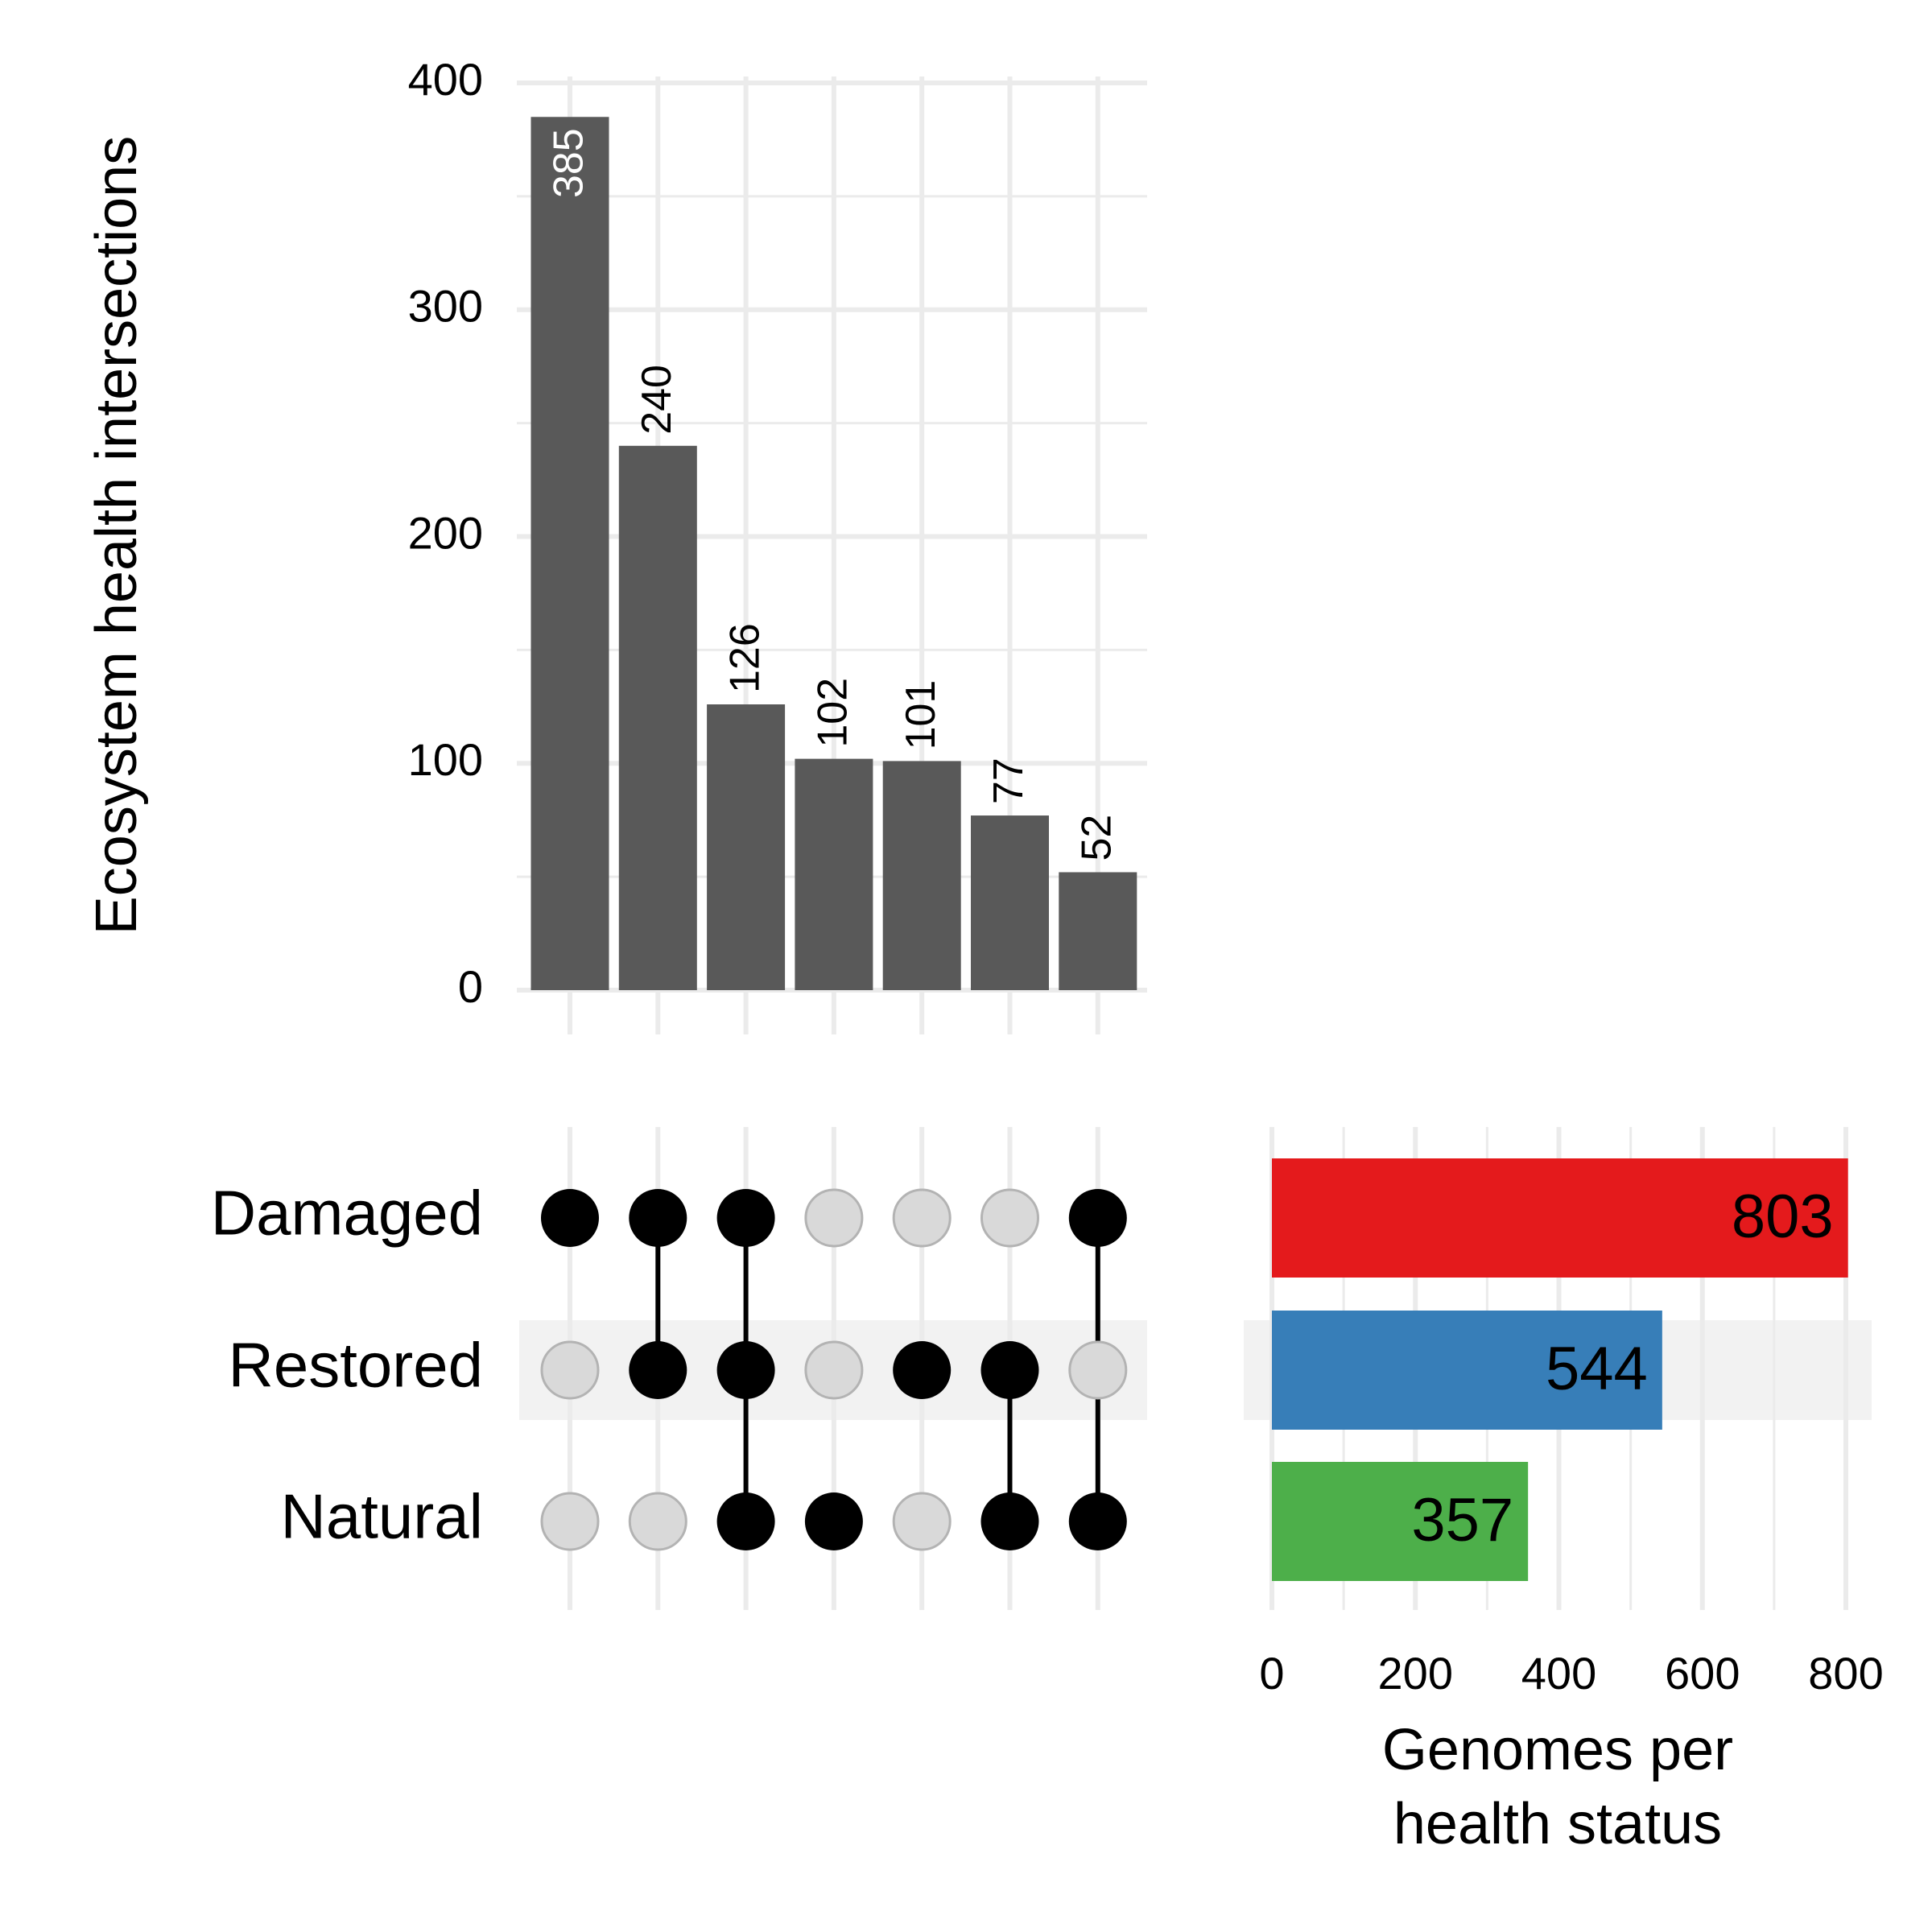 The height and width of the screenshot is (1932, 1932). Describe the element at coordinates (445, 759) in the screenshot. I see `y-tick-label: 100` at that location.